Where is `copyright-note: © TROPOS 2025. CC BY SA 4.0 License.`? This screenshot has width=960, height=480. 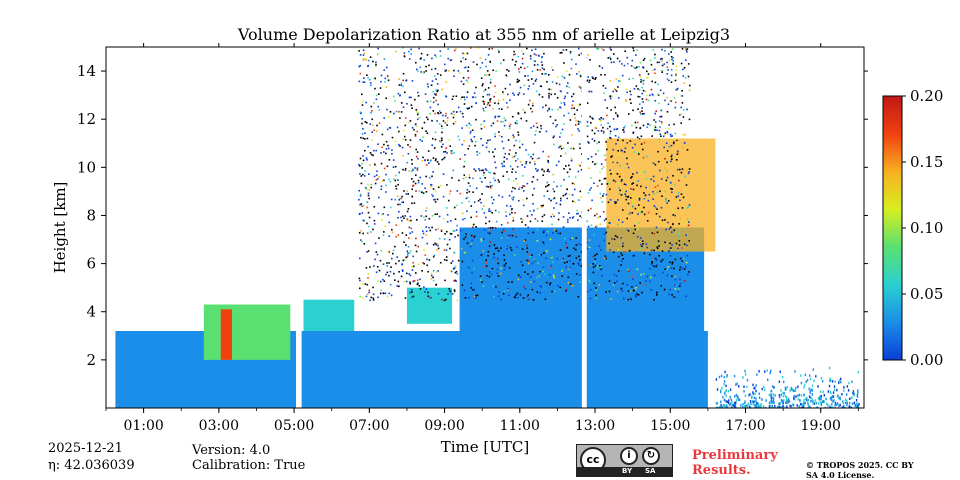
copyright-note: © TROPOS 2025. CC BY SA 4.0 License. is located at coordinates (860, 470).